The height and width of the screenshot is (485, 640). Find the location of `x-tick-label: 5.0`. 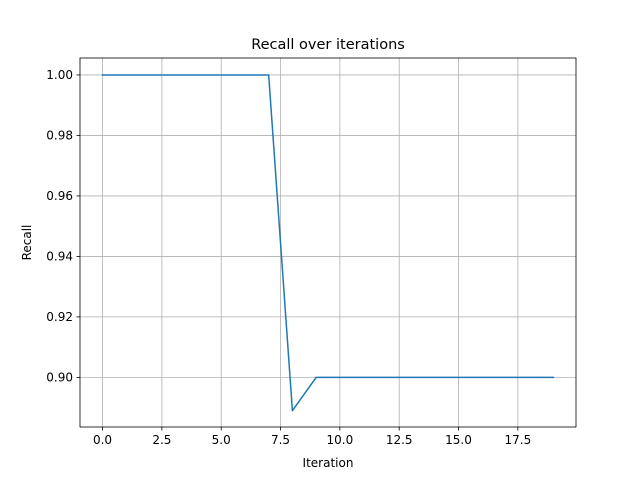

x-tick-label: 5.0 is located at coordinates (221, 440).